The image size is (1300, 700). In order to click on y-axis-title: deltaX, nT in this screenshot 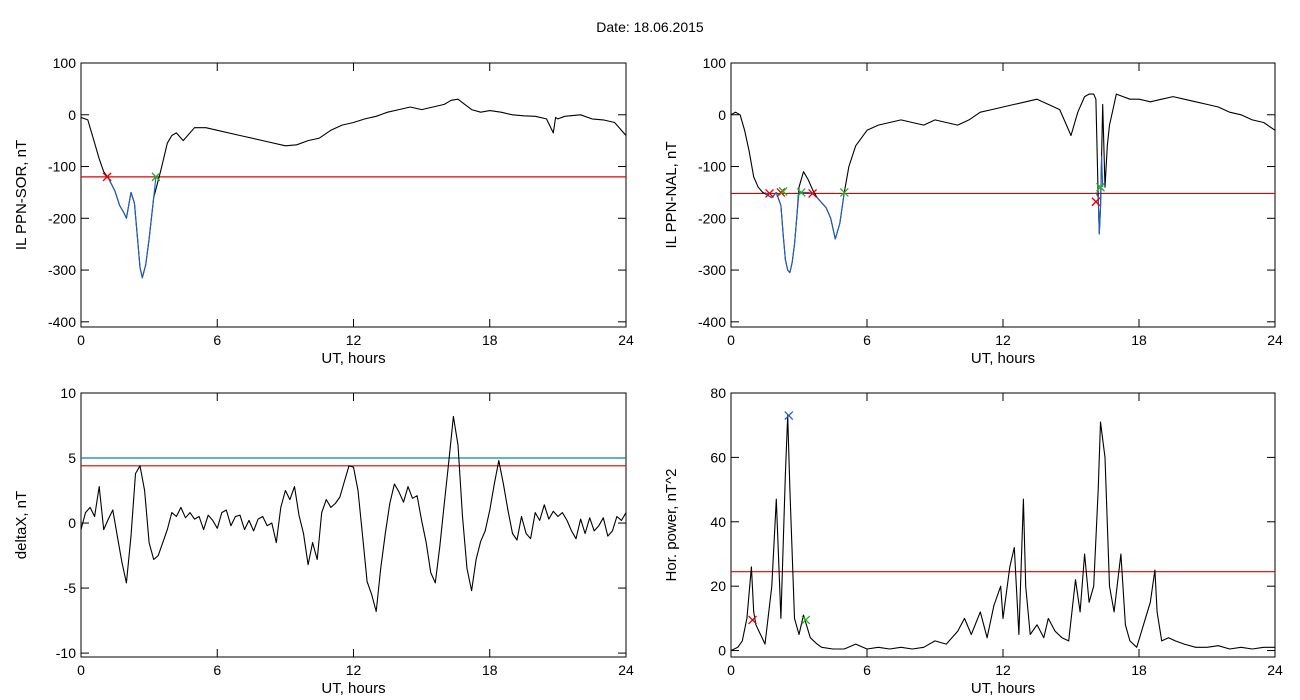, I will do `click(21, 525)`.